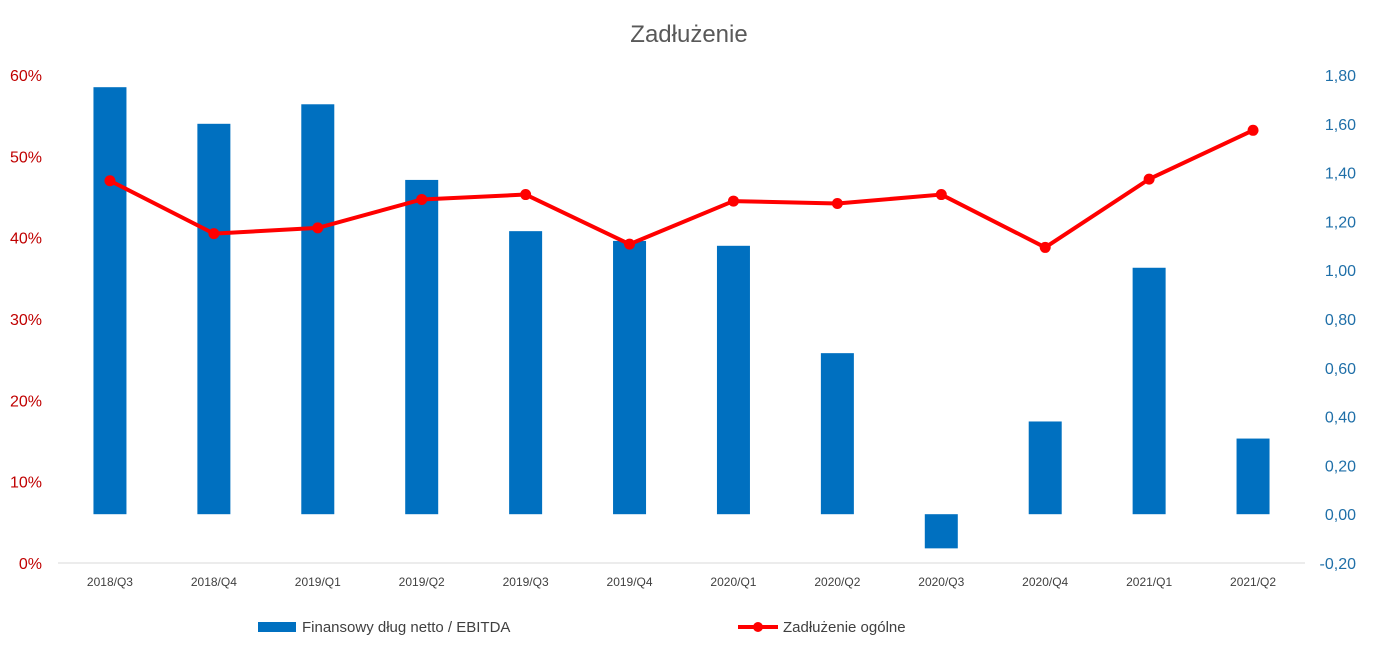  What do you see at coordinates (941, 582) in the screenshot?
I see `x-tick-label: 2020/Q3` at bounding box center [941, 582].